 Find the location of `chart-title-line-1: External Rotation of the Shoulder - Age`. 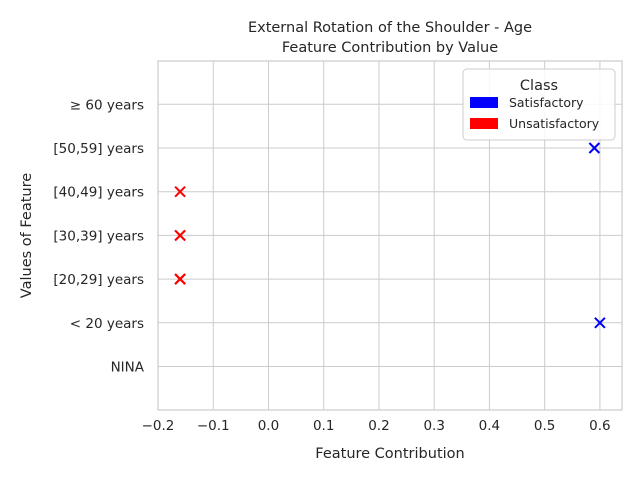

chart-title-line-1: External Rotation of the Shoulder - Age is located at coordinates (390, 28).